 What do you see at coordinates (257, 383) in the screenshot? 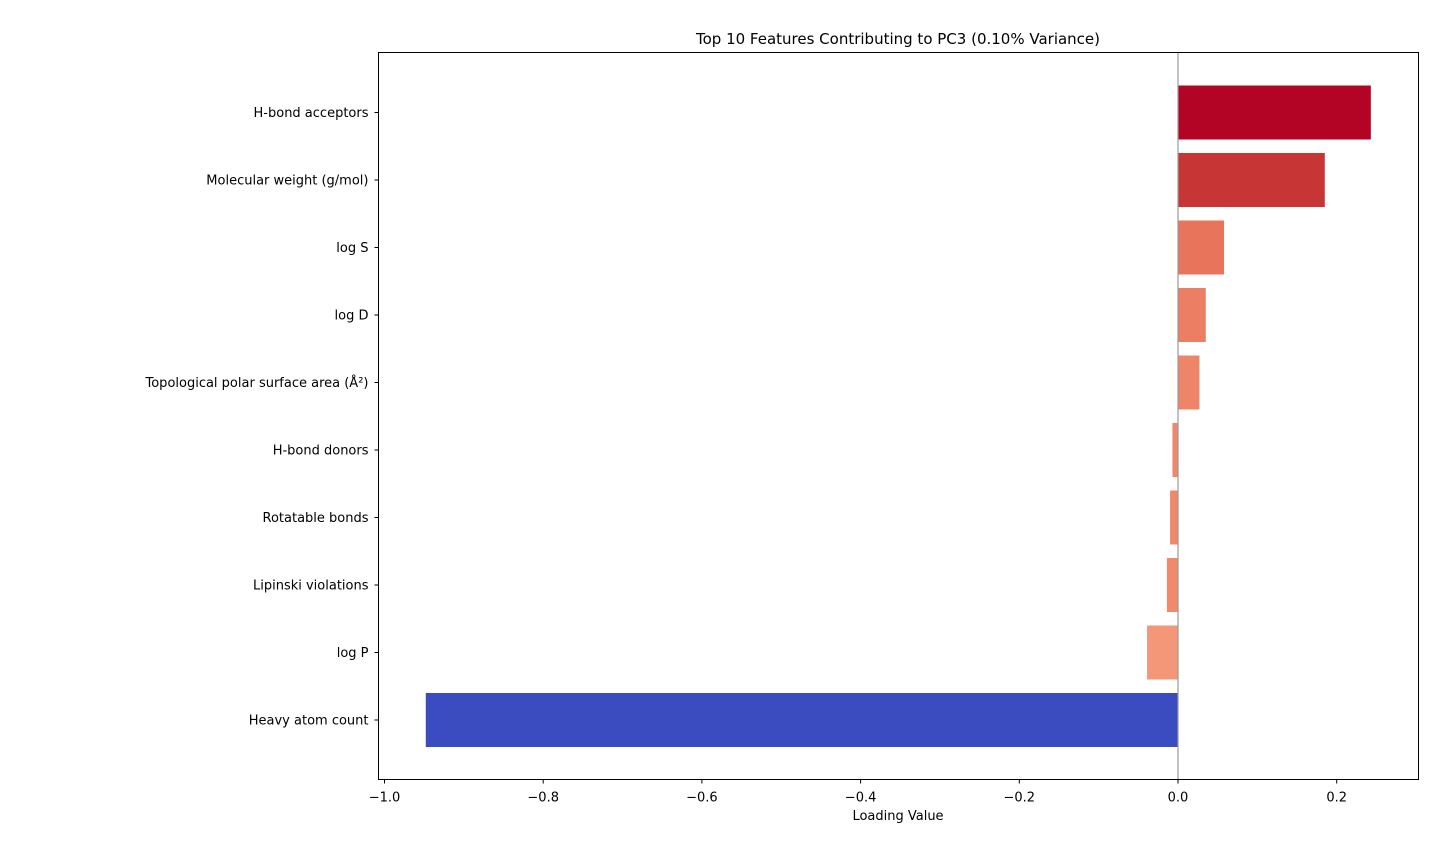
I see `y-tick-label: Topological polar surface area (Å²)` at bounding box center [257, 383].